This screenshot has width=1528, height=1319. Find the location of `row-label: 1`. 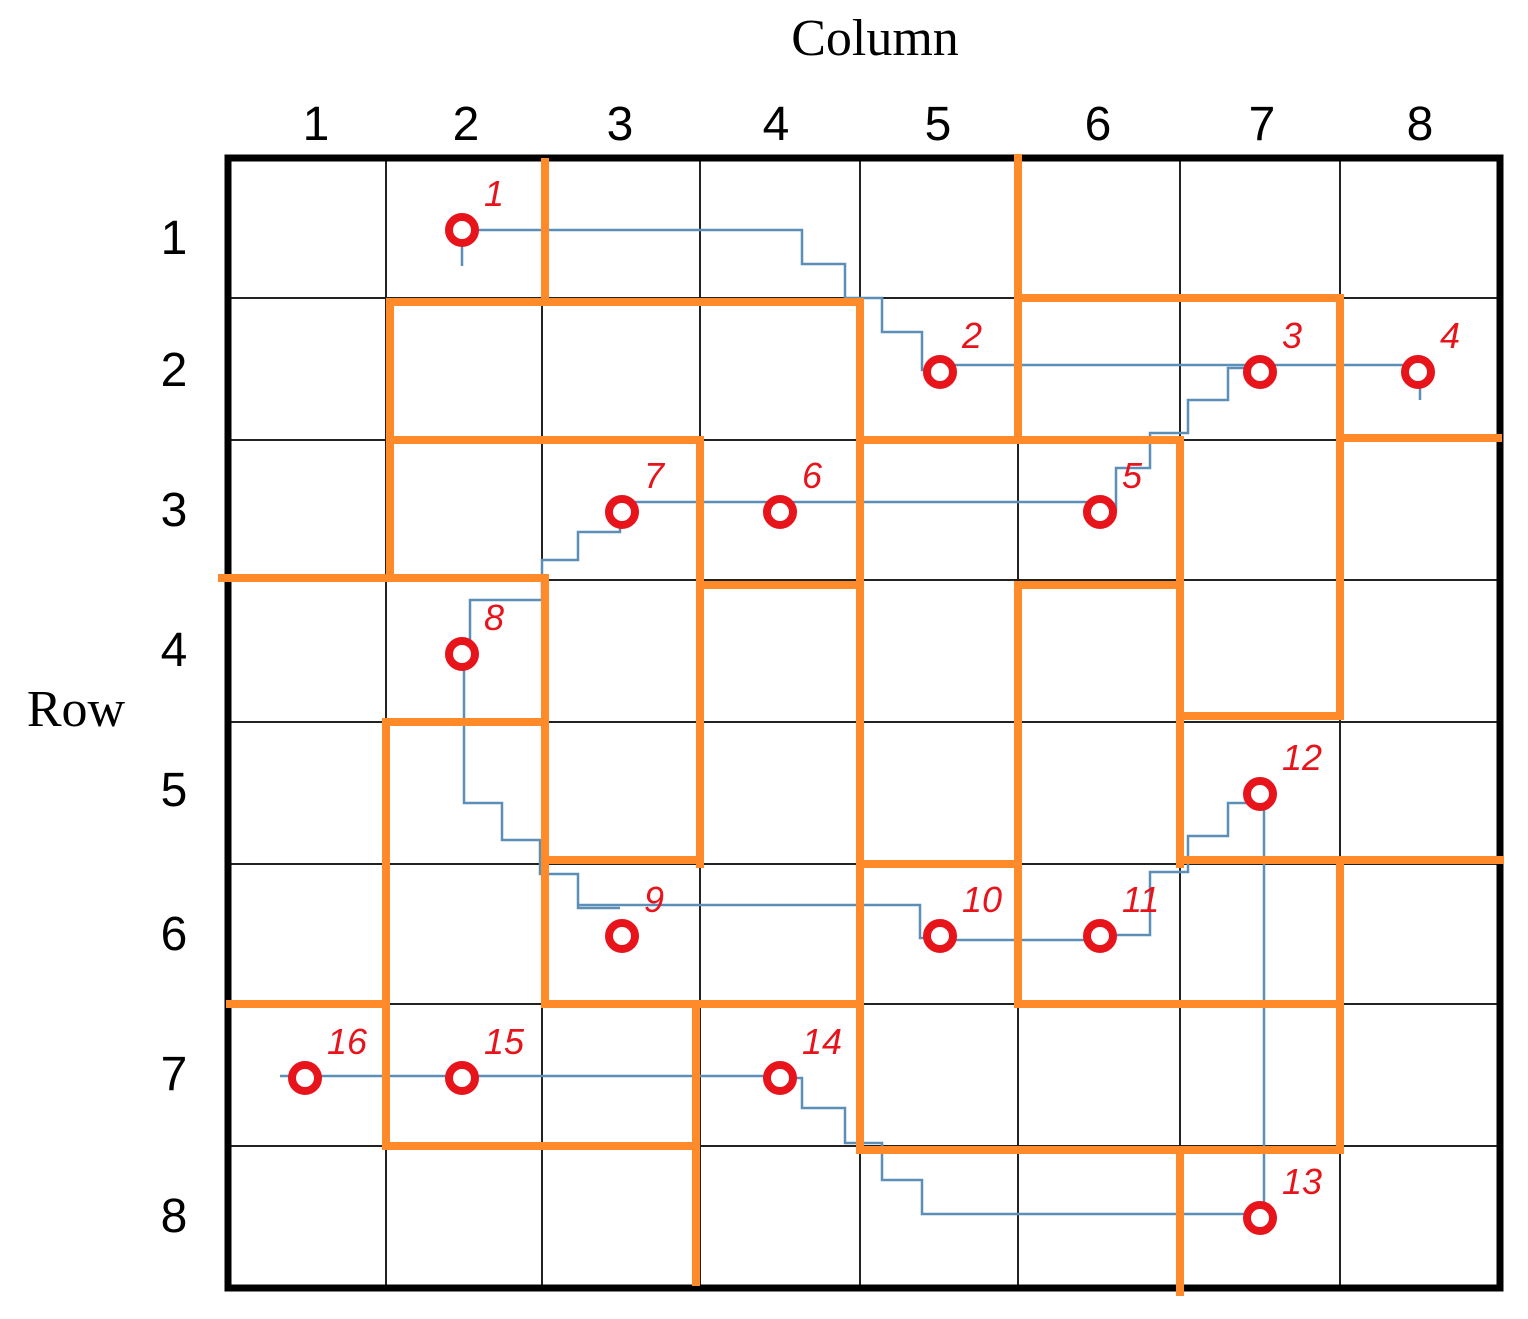

row-label: 1 is located at coordinates (174, 238).